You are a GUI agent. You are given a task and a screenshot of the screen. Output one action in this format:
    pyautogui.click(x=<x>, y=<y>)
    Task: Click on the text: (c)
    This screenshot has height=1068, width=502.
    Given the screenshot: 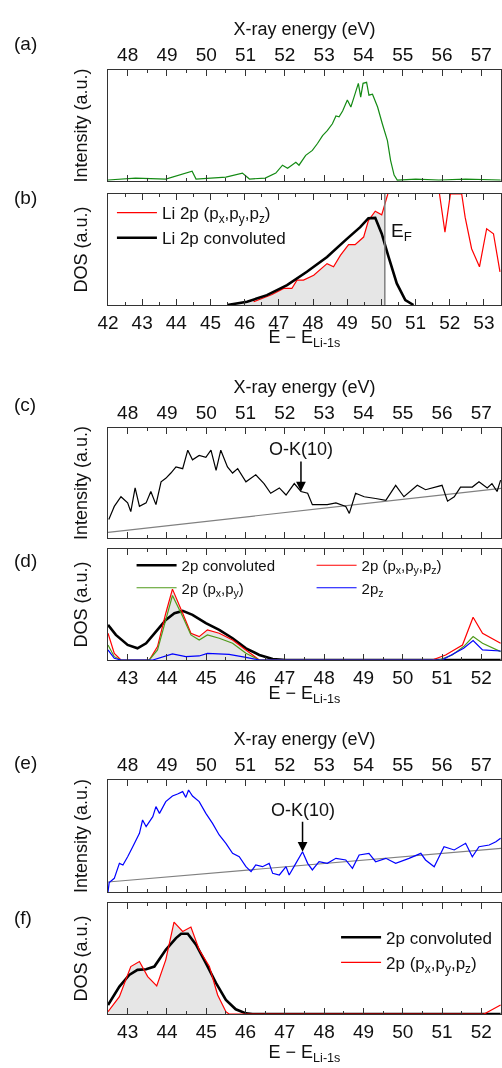 What is the action you would take?
    pyautogui.click(x=25, y=404)
    